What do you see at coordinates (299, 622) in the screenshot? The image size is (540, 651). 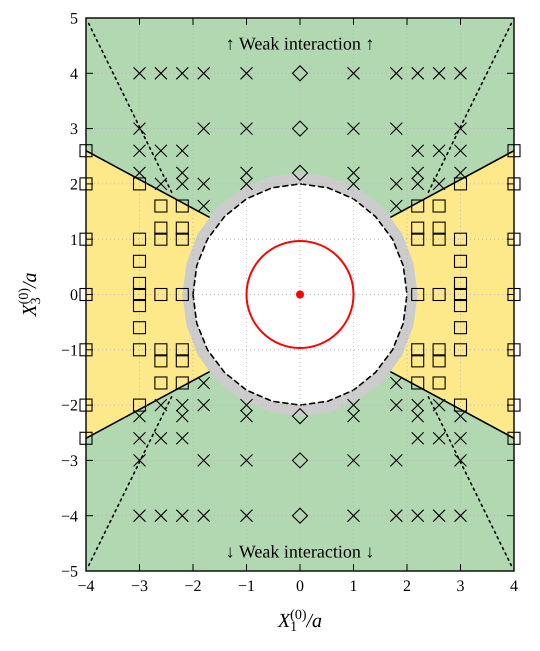 I see `x-axis-title: X$_{1}$$^{(0)}$/a` at bounding box center [299, 622].